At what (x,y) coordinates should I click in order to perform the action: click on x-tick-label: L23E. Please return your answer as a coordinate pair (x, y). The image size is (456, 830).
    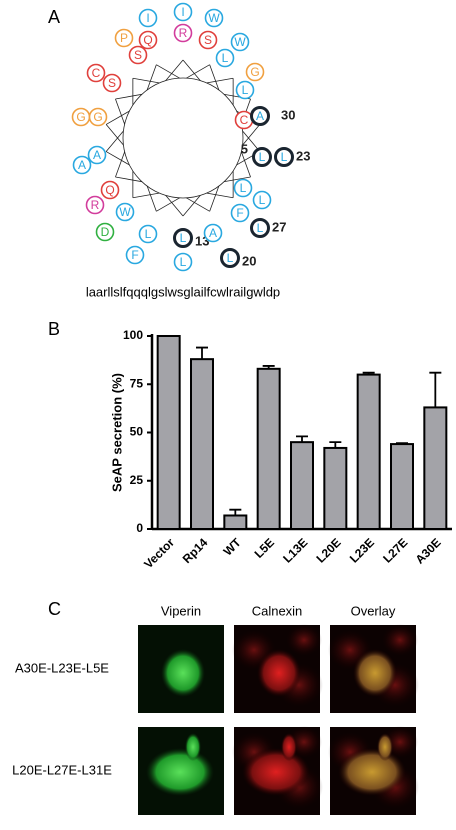
    Looking at the image, I should click on (362, 550).